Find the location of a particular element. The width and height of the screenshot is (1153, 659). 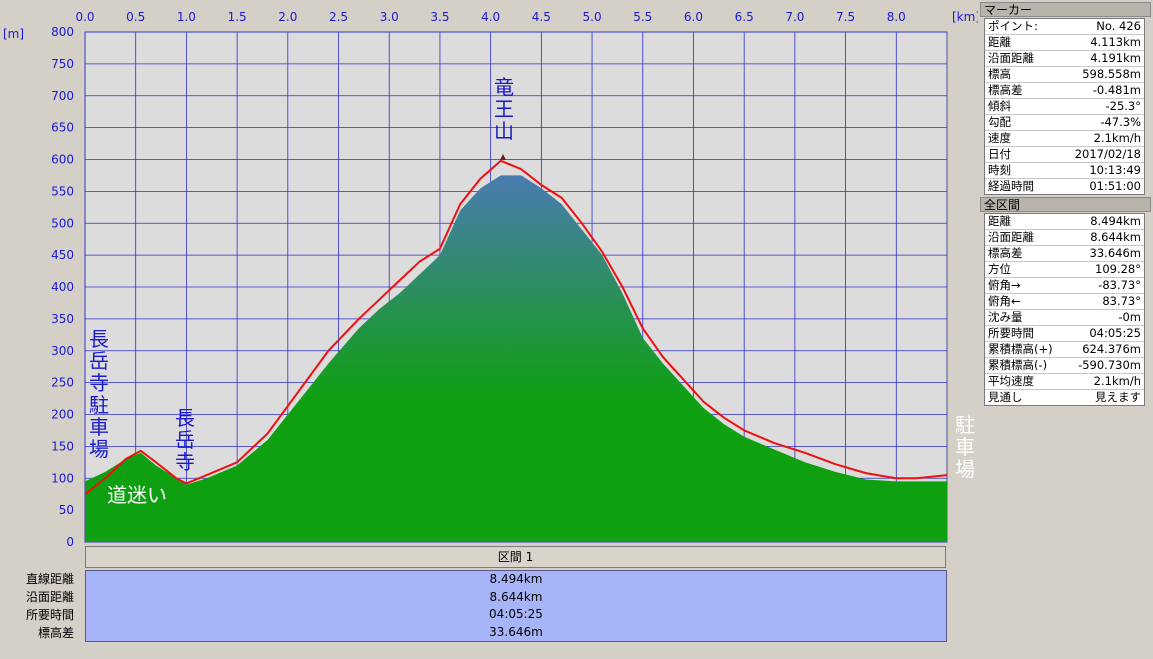

annotation-summit: 竜王山 is located at coordinates (504, 109).